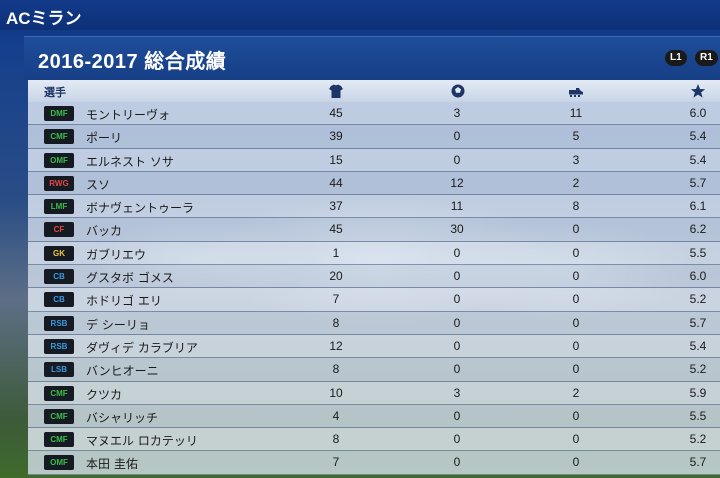 The height and width of the screenshot is (478, 720). I want to click on assists-value: 11, so click(576, 113).